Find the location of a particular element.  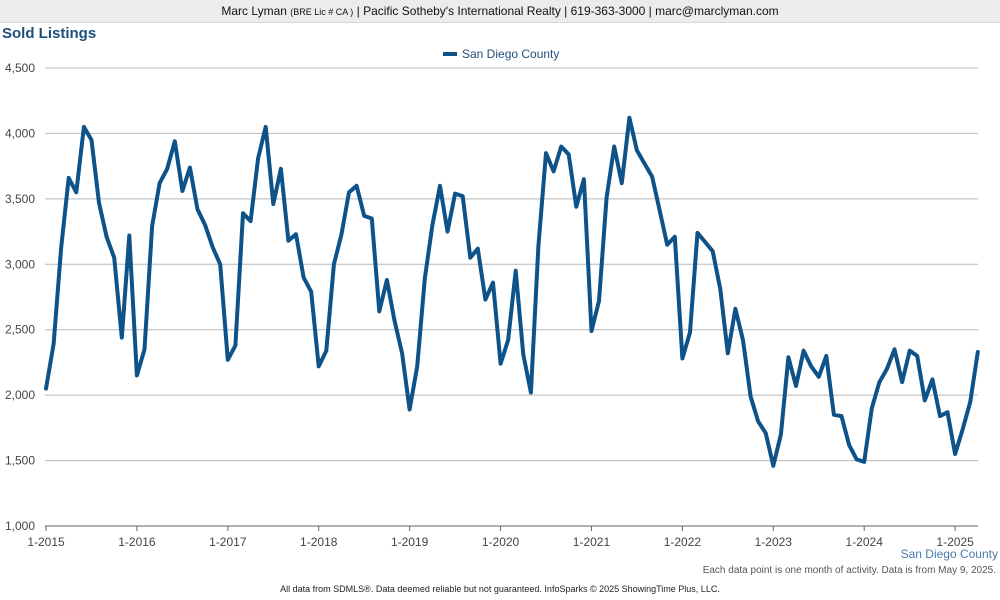

y-tick-label: 4,000 is located at coordinates (20, 133).